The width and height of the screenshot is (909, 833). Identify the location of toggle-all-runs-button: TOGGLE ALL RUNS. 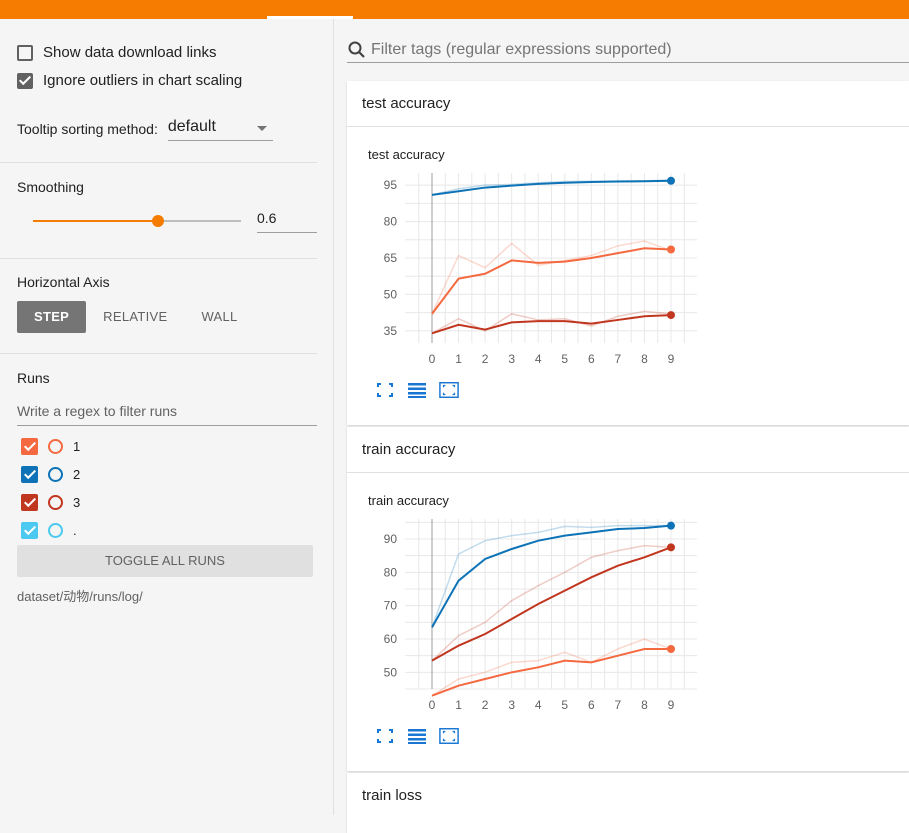
(165, 561).